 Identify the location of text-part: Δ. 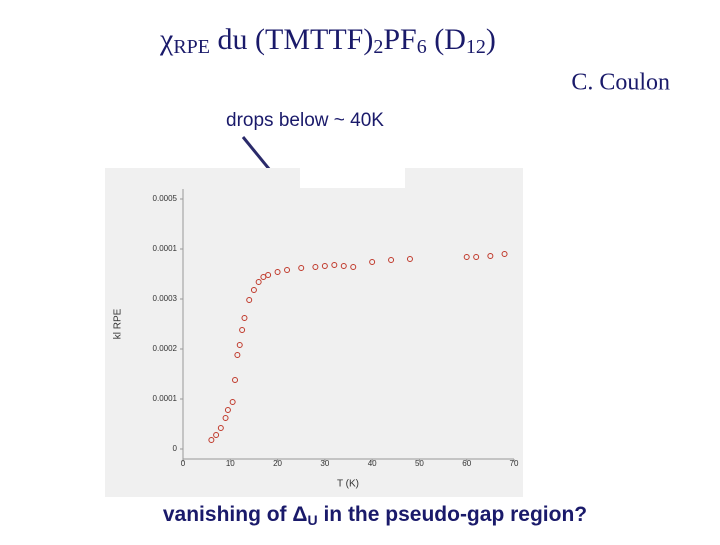
(299, 514).